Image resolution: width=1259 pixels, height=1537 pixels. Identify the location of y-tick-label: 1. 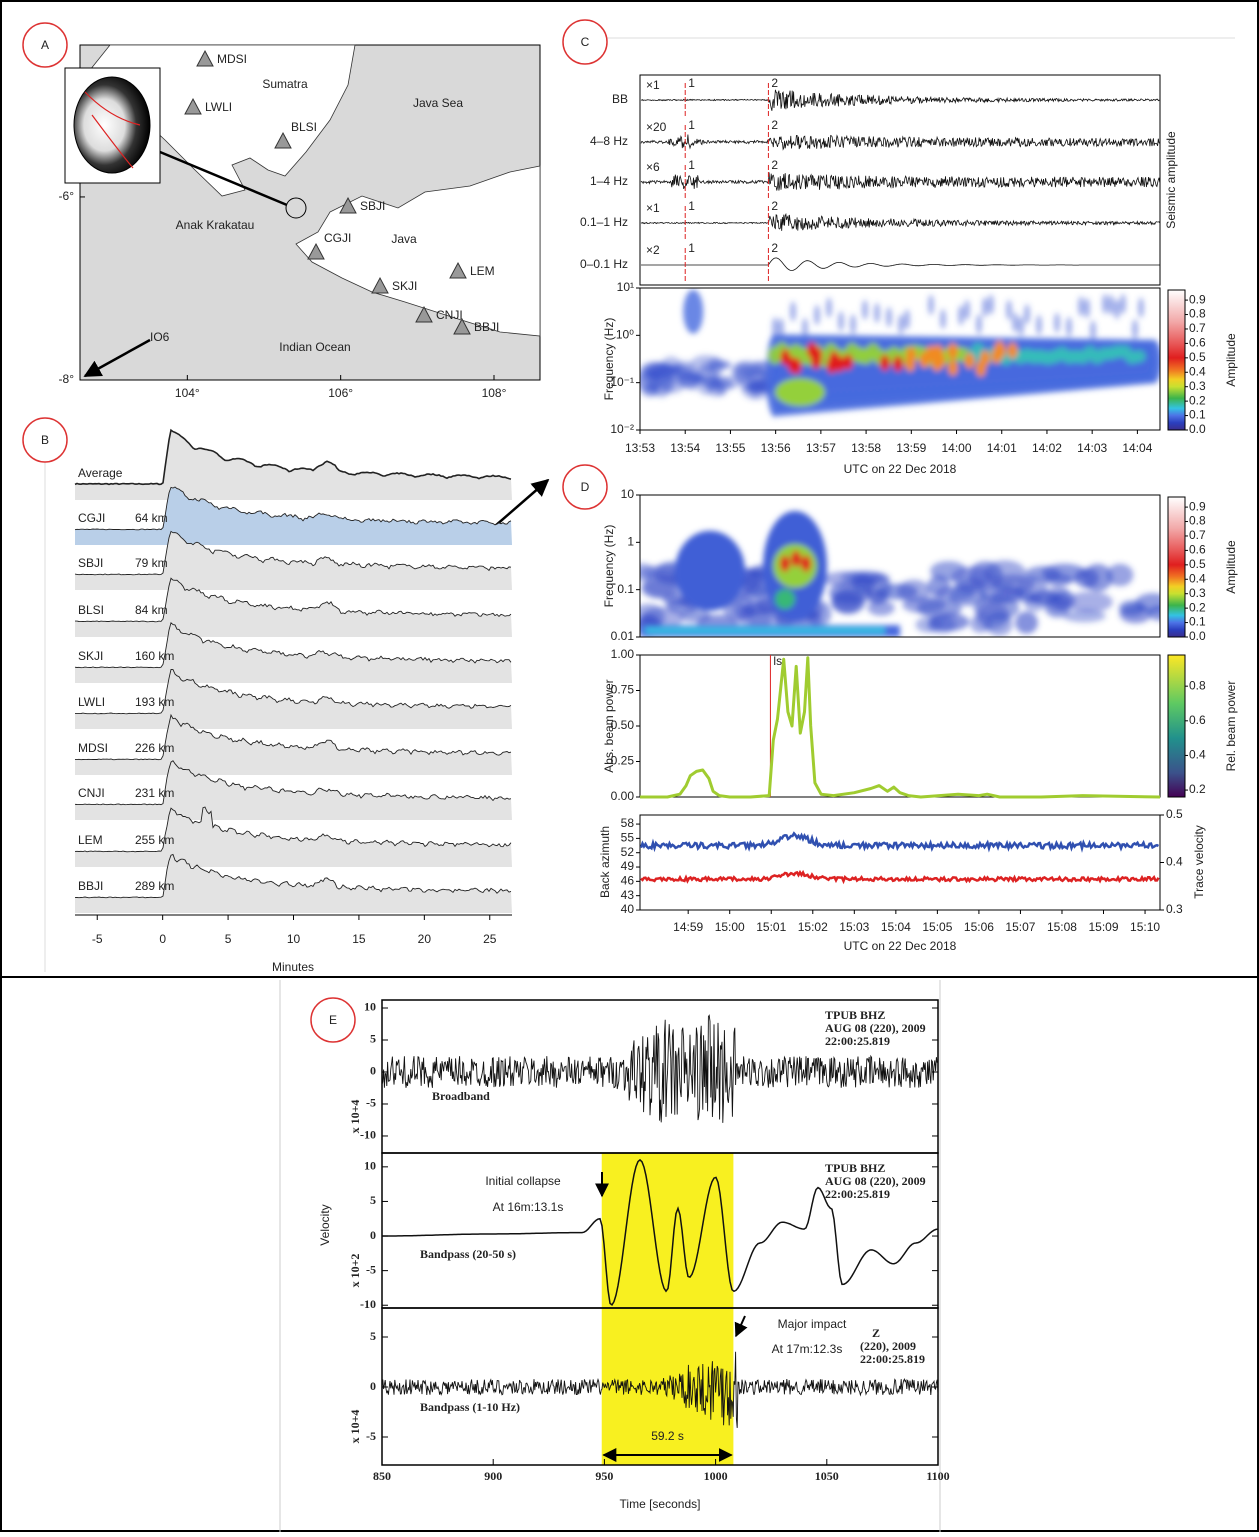
(630, 542).